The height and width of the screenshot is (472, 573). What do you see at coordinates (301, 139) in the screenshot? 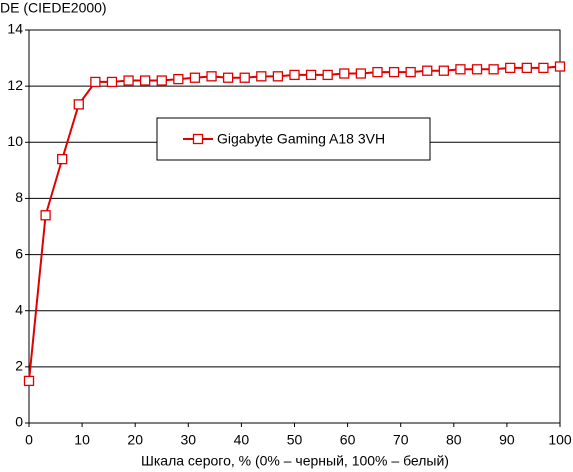
I see `legend-label: Gigabyte Gaming A18 3VH` at bounding box center [301, 139].